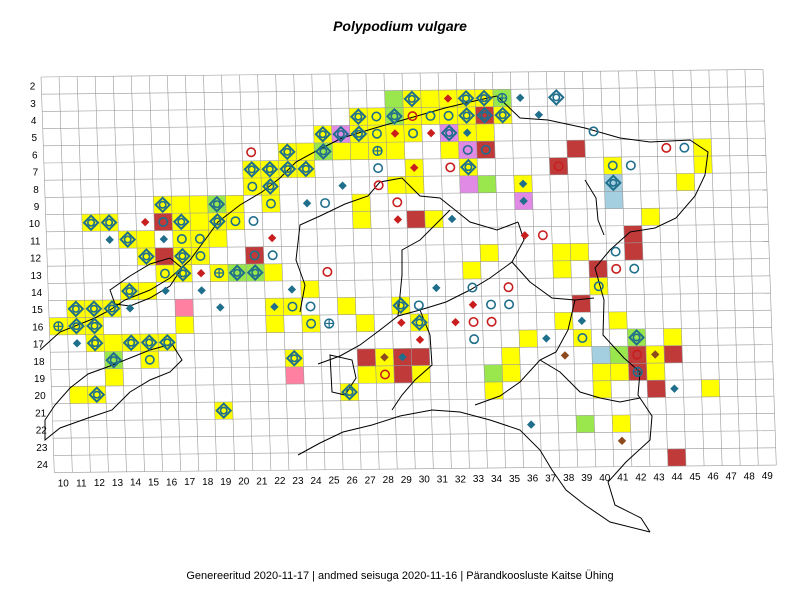 This screenshot has height=600, width=800. I want to click on column-label: 38, so click(569, 478).